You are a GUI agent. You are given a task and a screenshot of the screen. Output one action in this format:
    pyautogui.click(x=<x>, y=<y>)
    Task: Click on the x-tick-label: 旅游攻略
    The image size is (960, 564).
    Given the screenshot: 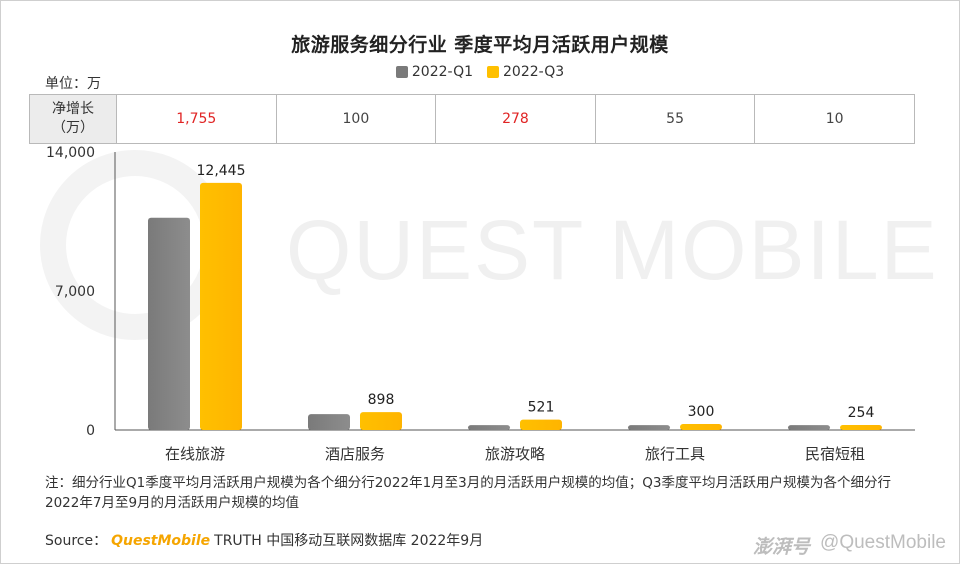 What is the action you would take?
    pyautogui.click(x=515, y=454)
    